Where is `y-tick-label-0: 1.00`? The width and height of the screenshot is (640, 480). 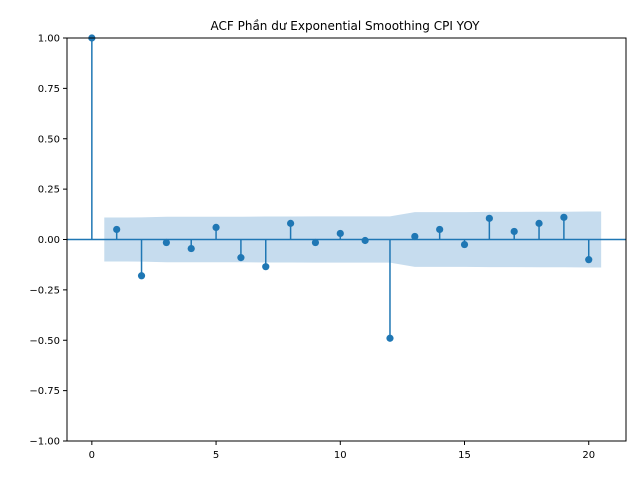 y-tick-label-0: 1.00 is located at coordinates (49, 39).